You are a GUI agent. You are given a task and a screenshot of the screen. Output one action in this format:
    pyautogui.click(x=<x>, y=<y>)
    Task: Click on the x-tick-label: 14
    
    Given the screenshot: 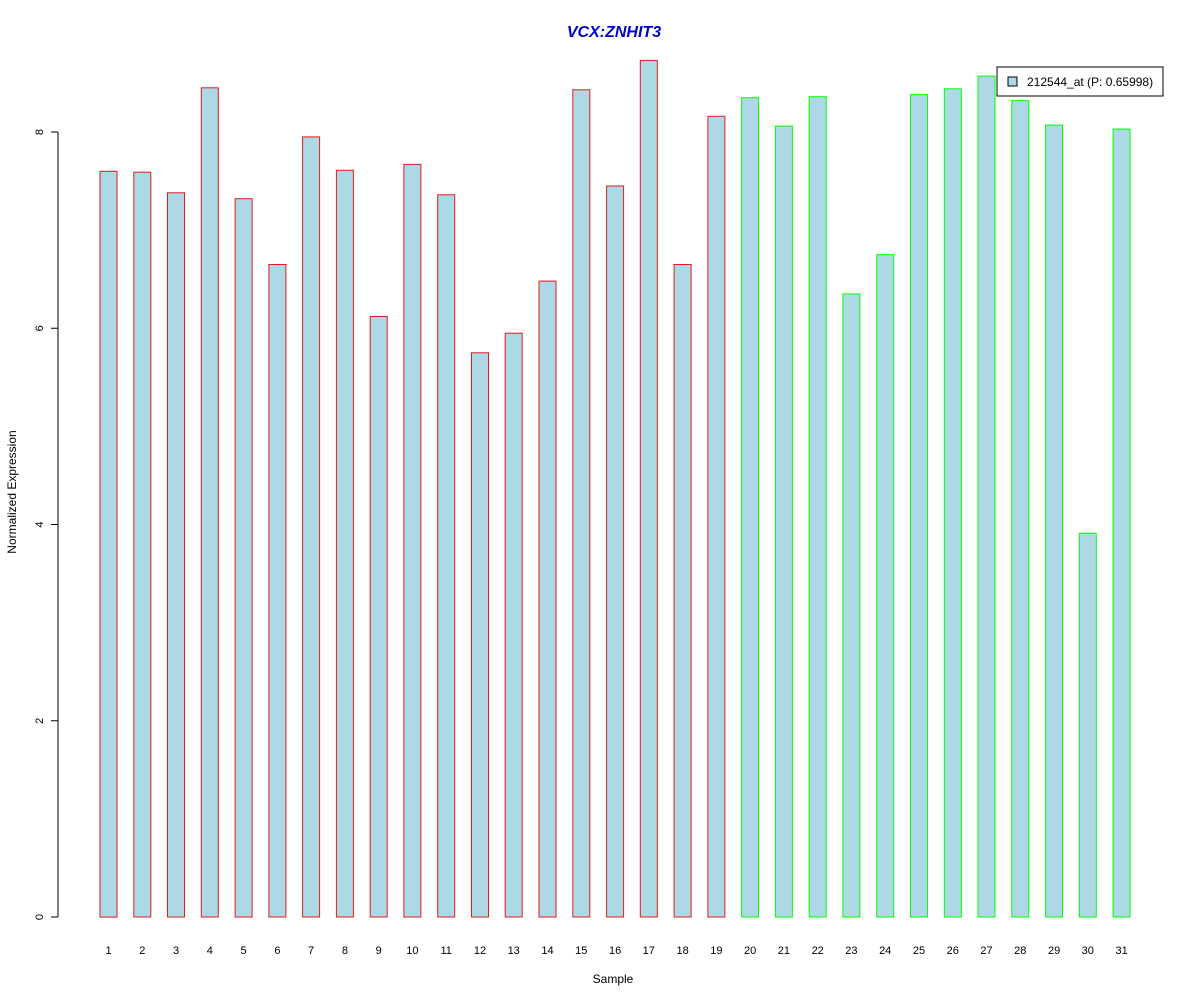 What is the action you would take?
    pyautogui.click(x=547, y=951)
    